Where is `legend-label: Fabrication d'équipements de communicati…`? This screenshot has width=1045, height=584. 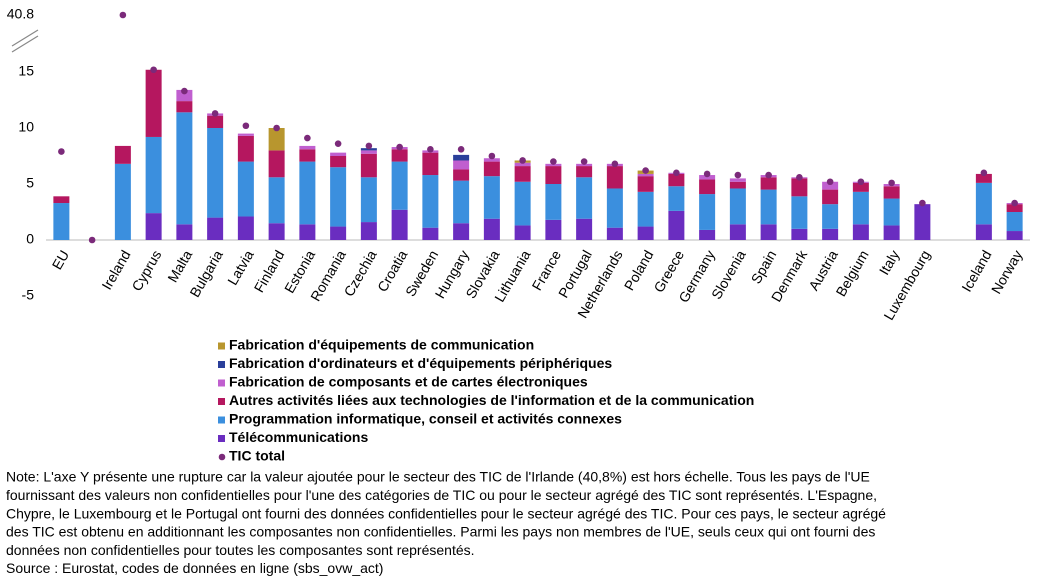 legend-label: Fabrication d'équipements de communicati… is located at coordinates (381, 345).